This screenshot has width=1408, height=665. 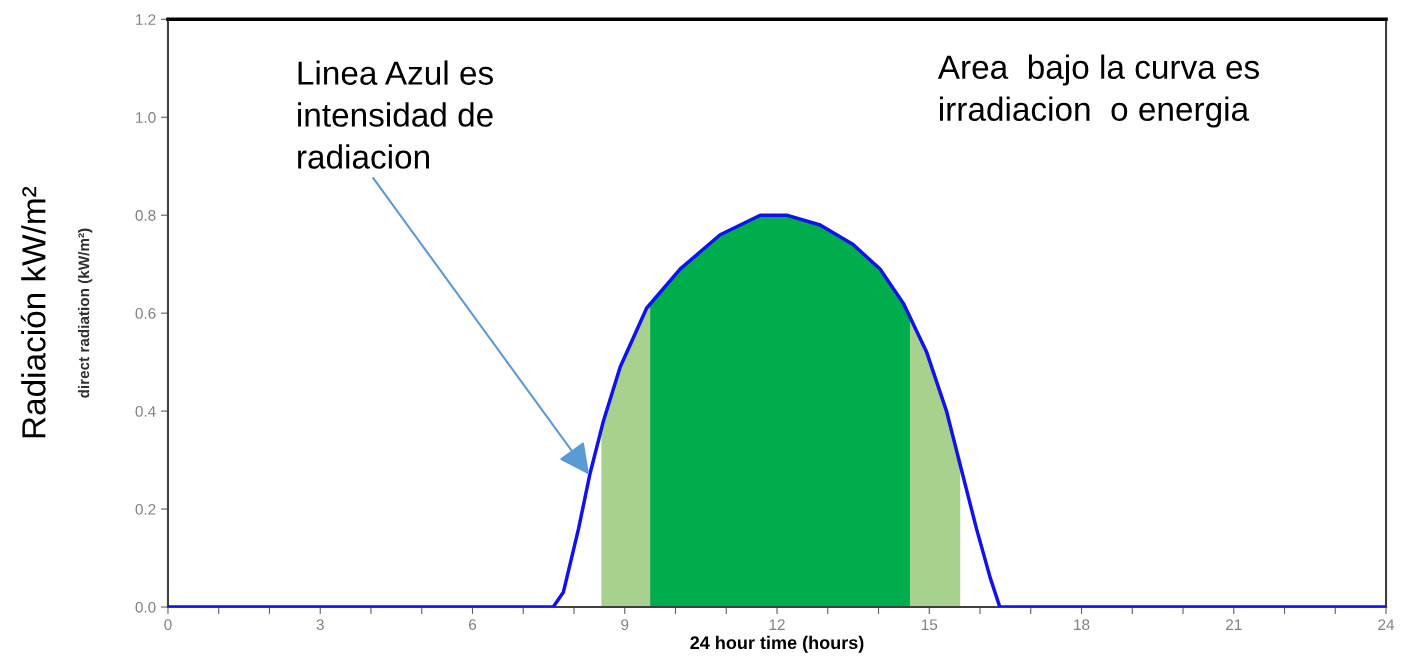 What do you see at coordinates (1386, 624) in the screenshot?
I see `x-tick-label: 24` at bounding box center [1386, 624].